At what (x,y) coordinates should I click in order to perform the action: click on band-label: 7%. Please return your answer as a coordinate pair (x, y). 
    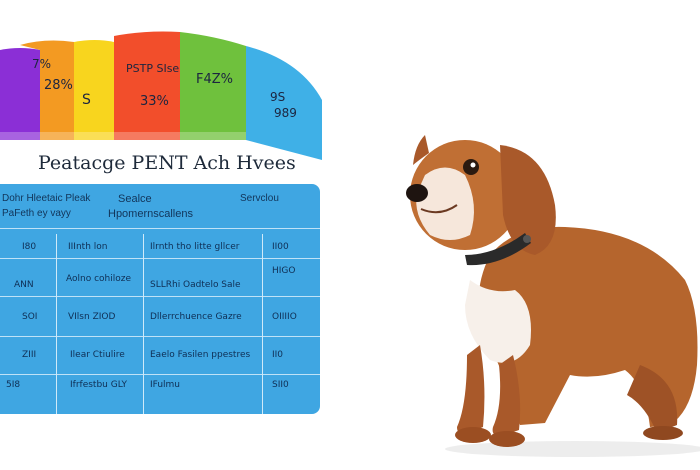
    Looking at the image, I should click on (42, 64).